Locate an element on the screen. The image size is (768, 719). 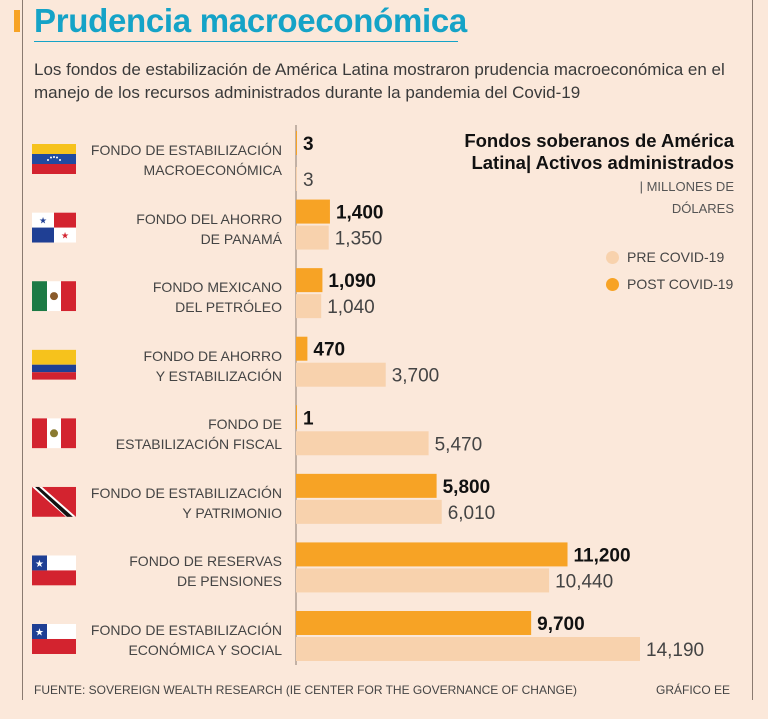
category-label-line: FONDO MEXICANO is located at coordinates (217, 287).